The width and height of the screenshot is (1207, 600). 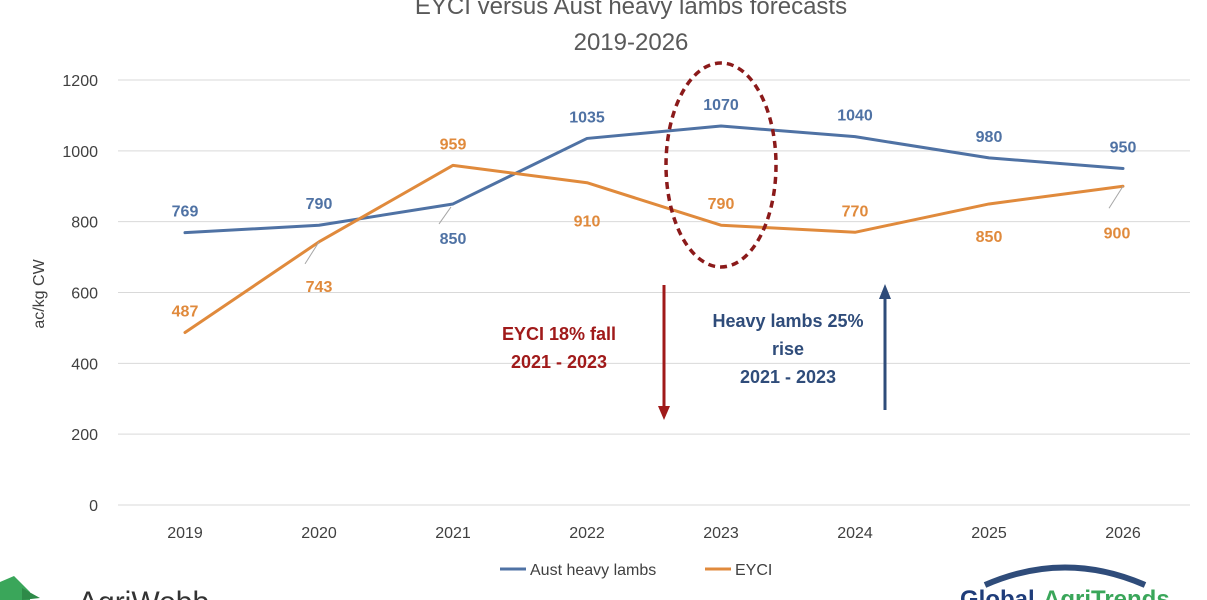 What do you see at coordinates (39, 293) in the screenshot?
I see `y-axis-label: ac/kg CW` at bounding box center [39, 293].